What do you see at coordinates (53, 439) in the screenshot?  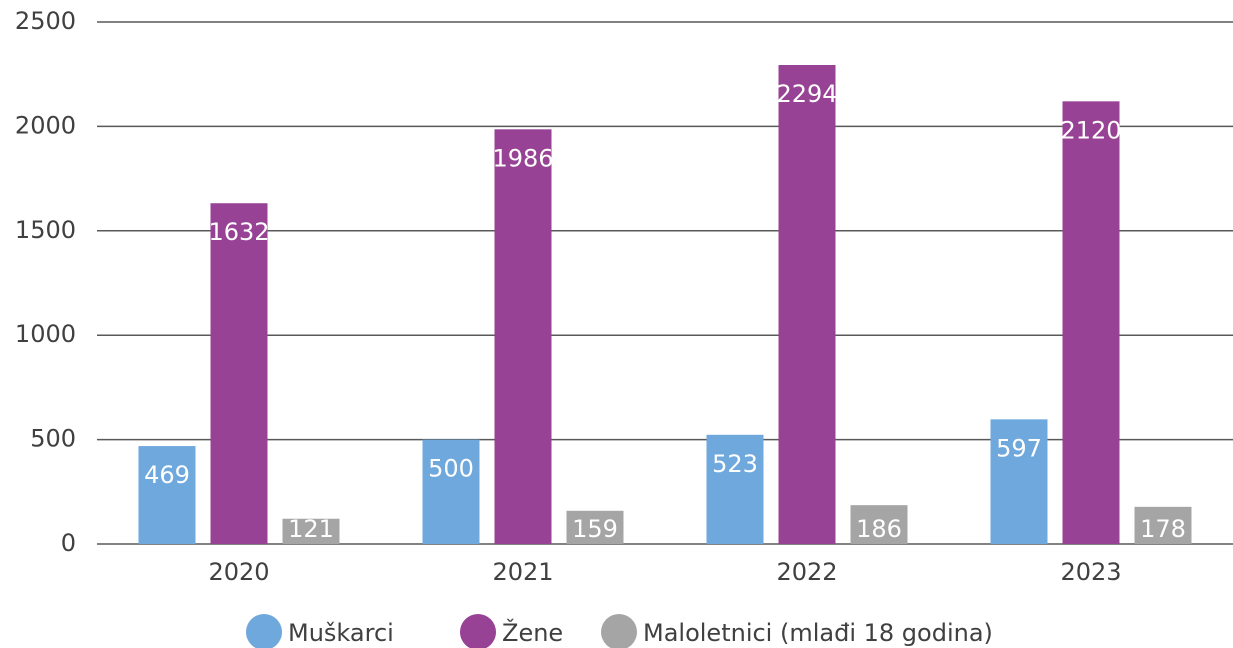 I see `y-tick-label: 500` at bounding box center [53, 439].